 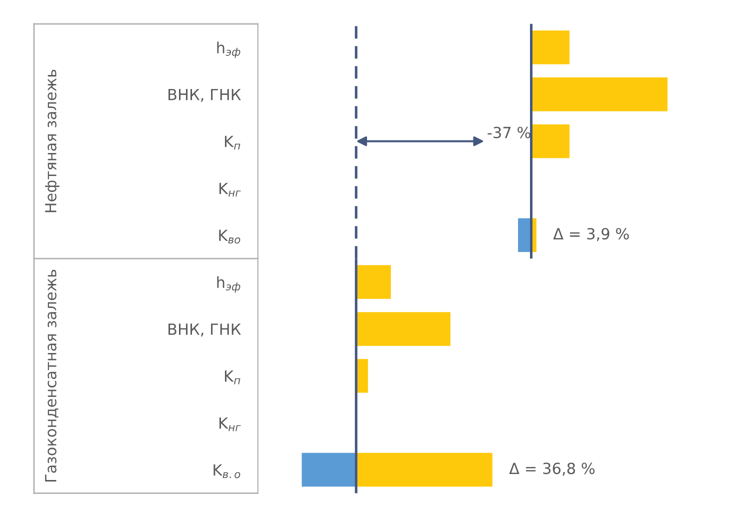 I want to click on annotation: Δ = 3,9 %, so click(x=591, y=235).